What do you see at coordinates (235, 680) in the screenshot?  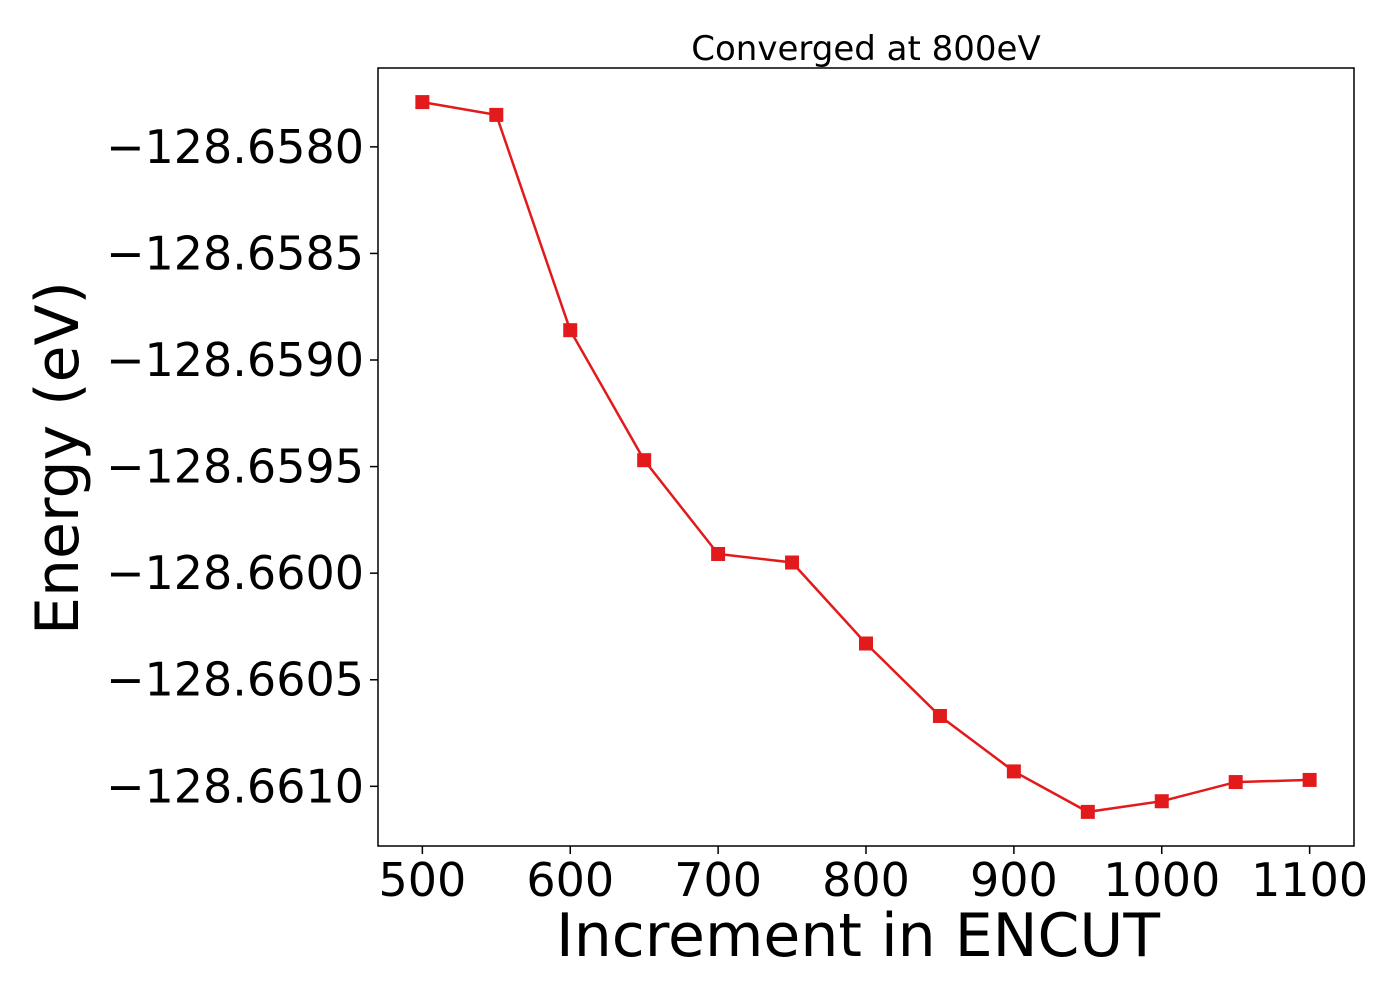 I see `y-tick-label: −128.6605` at bounding box center [235, 680].